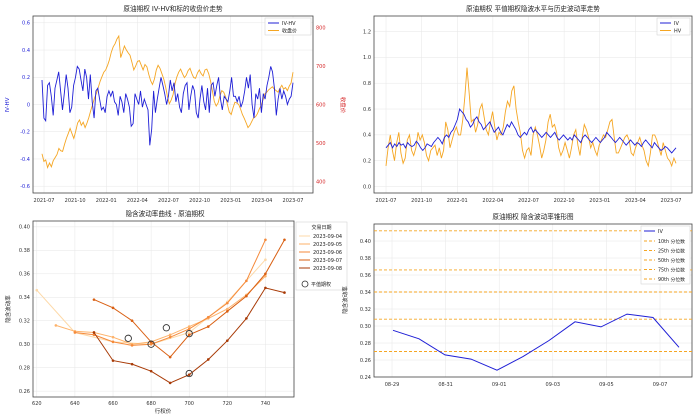 The image size is (700, 419). What do you see at coordinates (26, 78) in the screenshot?
I see `p1-ytick-label: 0.2` at bounding box center [26, 78].